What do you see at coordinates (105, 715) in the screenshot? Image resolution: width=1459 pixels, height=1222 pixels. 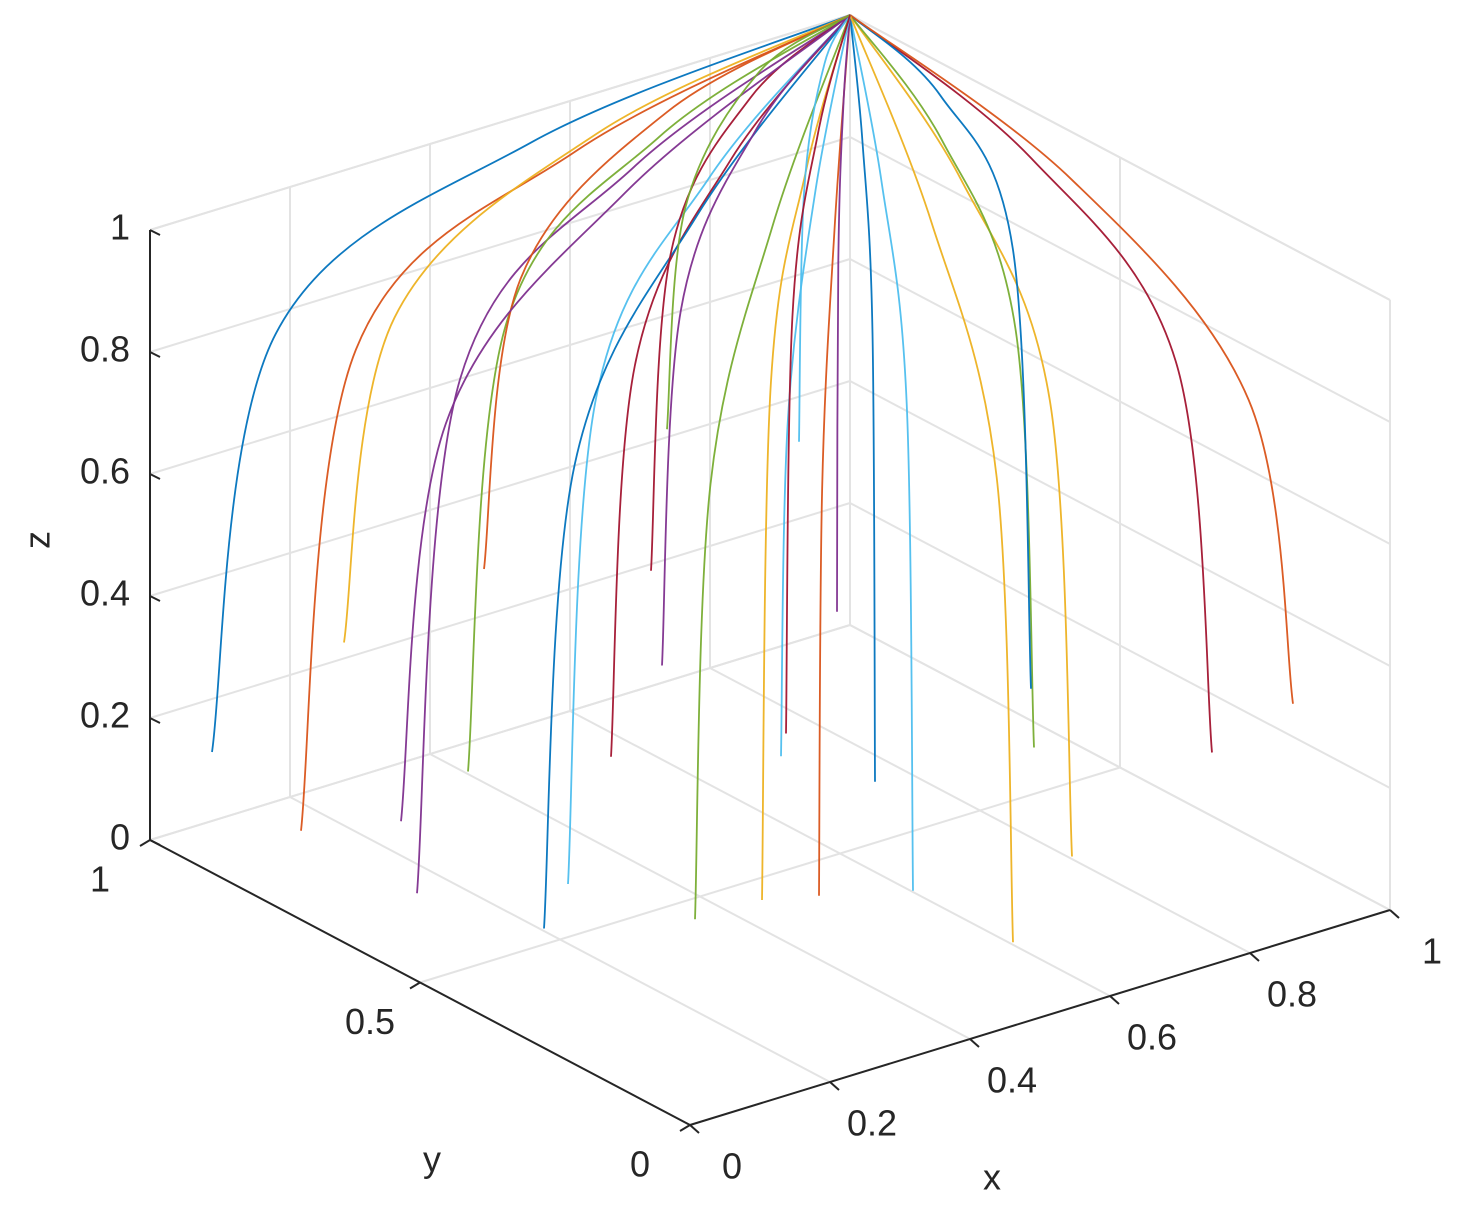 I see `z-tick-label: 0.2` at bounding box center [105, 715].